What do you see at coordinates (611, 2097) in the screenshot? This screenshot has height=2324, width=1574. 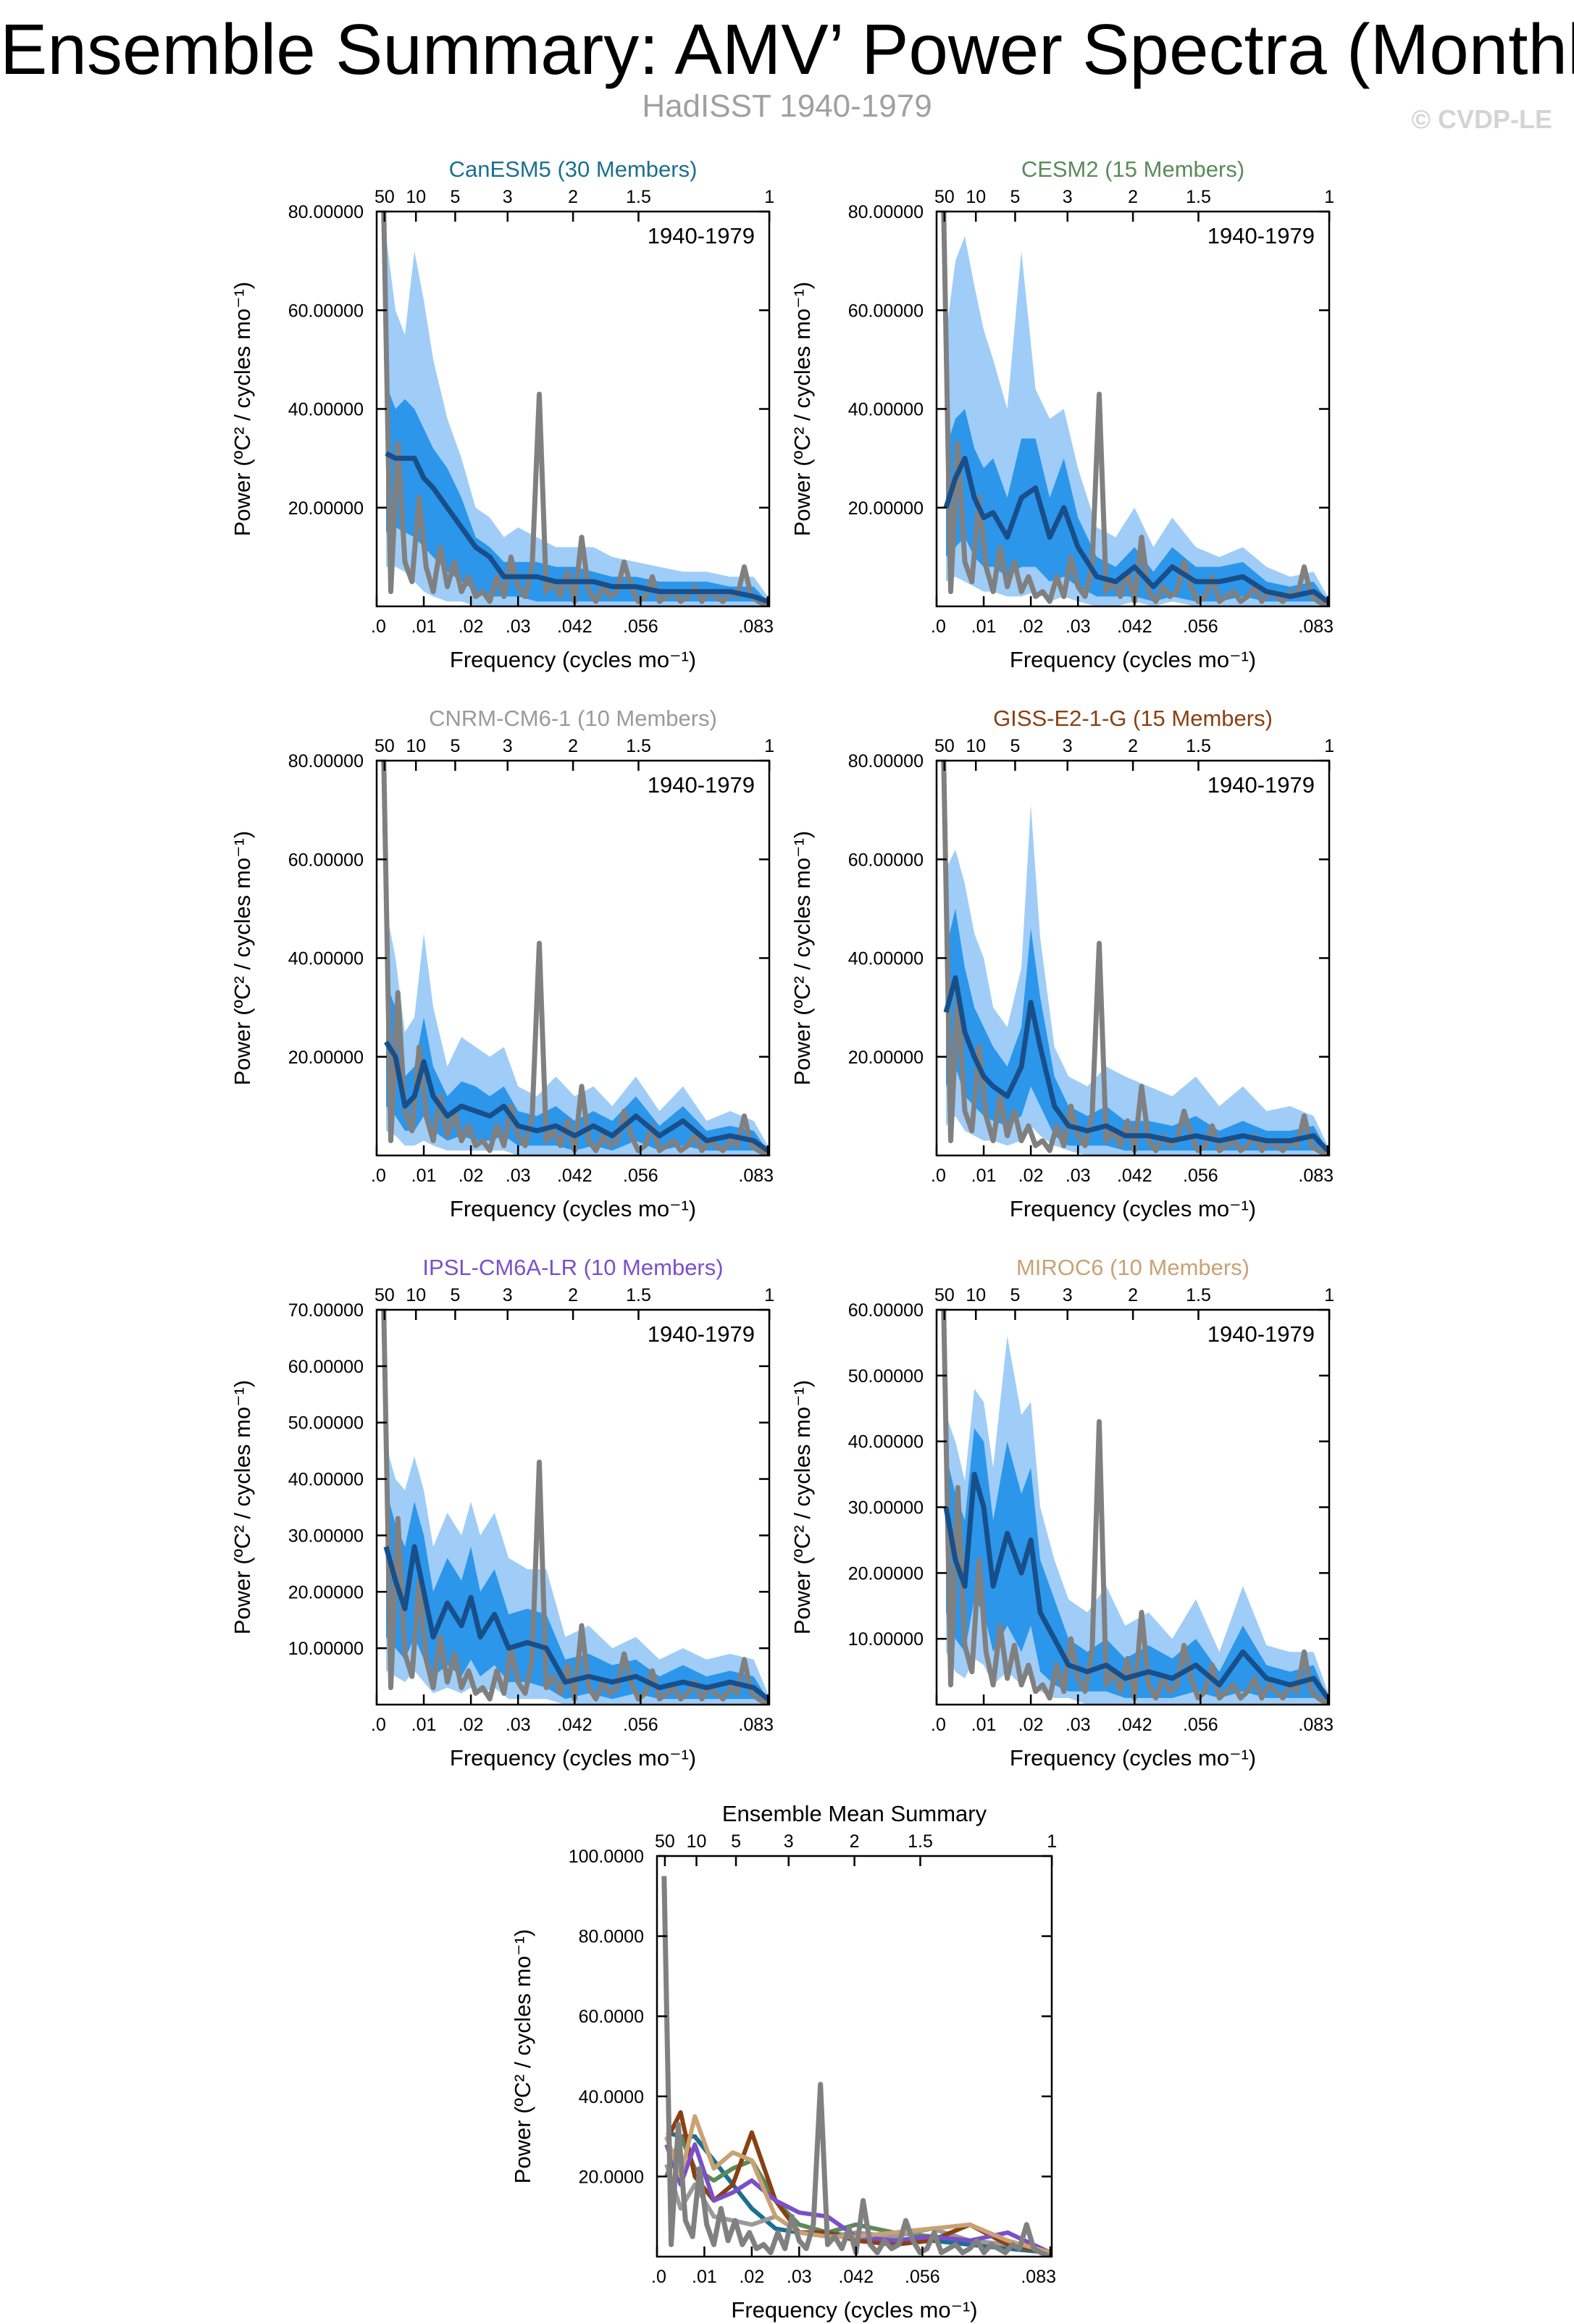 I see `y-tick-label: 40.0000` at bounding box center [611, 2097].